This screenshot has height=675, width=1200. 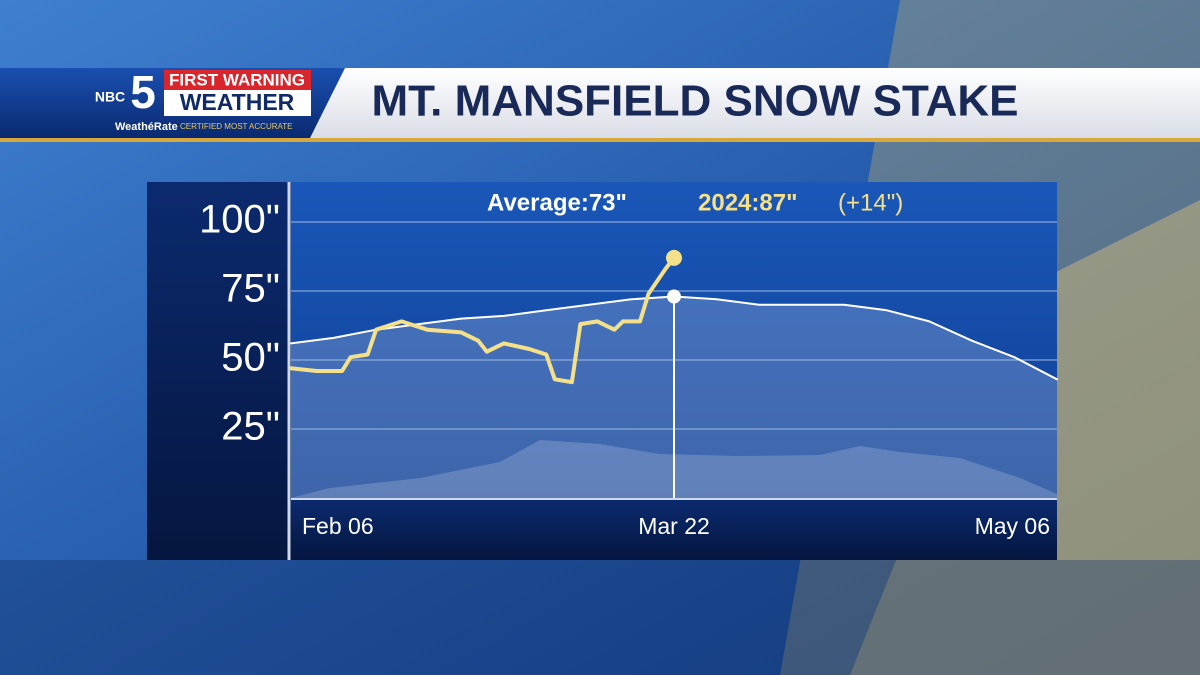 I want to click on chart-title: MT. MANSFIELD SNOW STAKE, so click(x=695, y=101).